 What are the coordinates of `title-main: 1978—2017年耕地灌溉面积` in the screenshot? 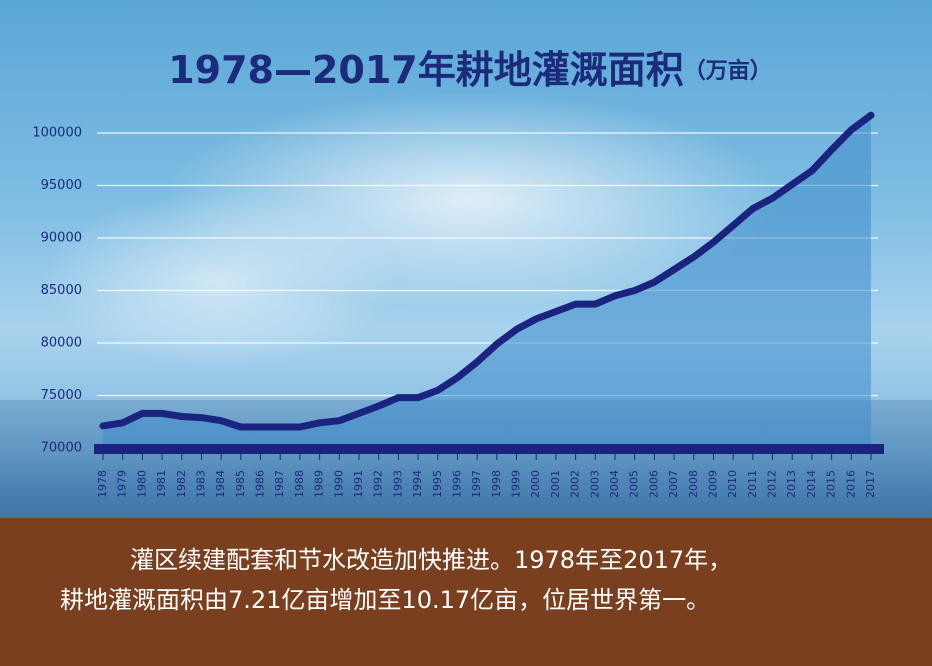 It's located at (426, 70).